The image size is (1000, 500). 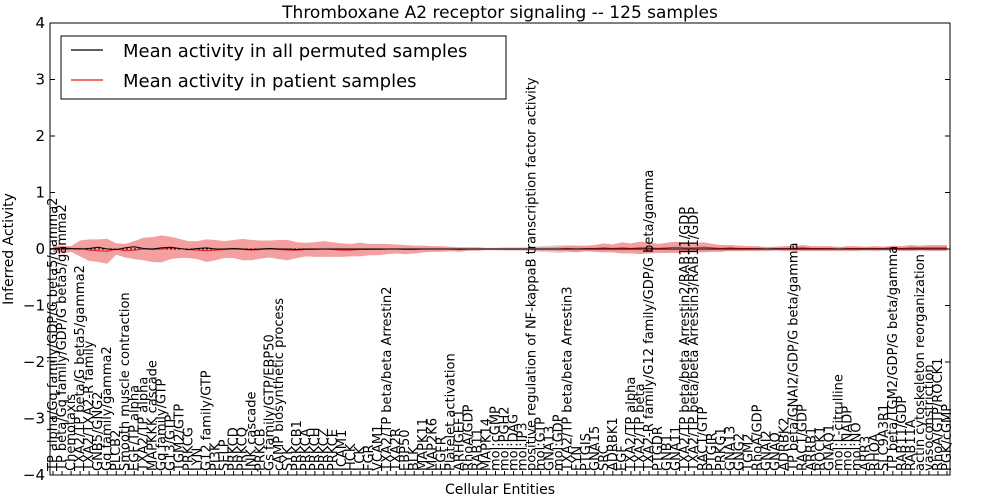 I want to click on entity-label: SYK, so click(x=288, y=458).